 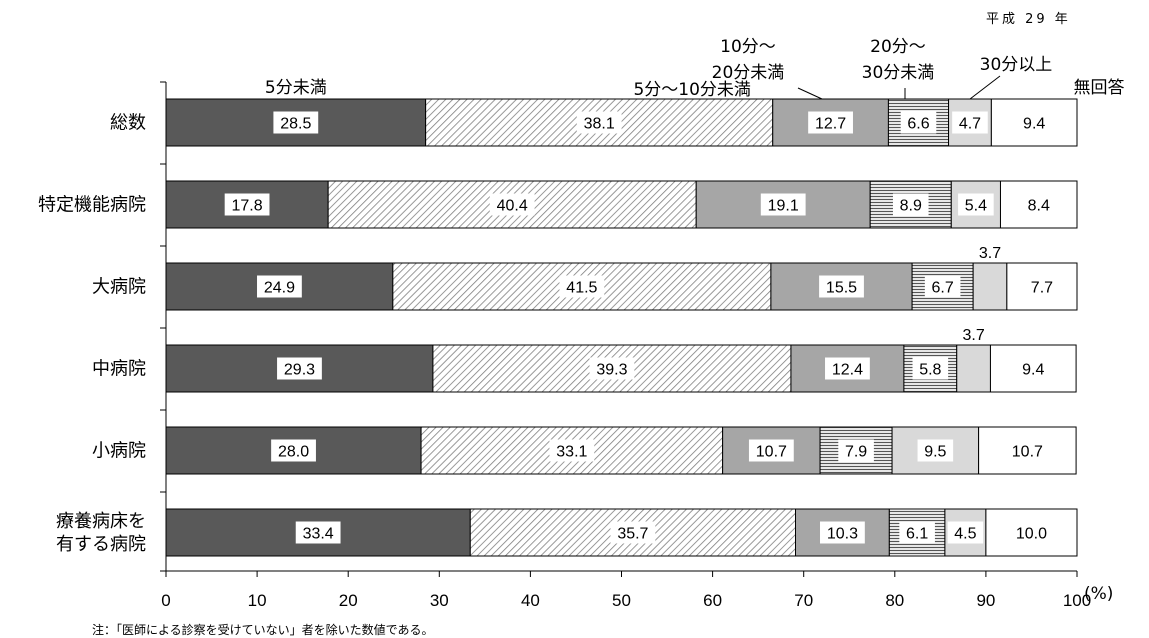 I want to click on data-label: 10.0, so click(x=1031, y=534).